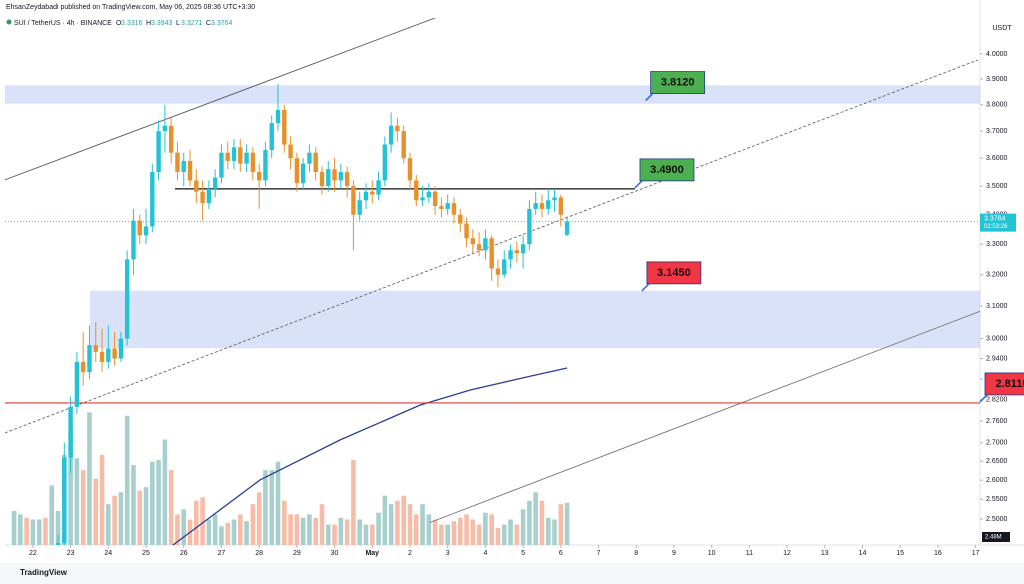 The image size is (1024, 584). Describe the element at coordinates (222, 23) in the screenshot. I see `ohlc-value: 3.3764` at that location.